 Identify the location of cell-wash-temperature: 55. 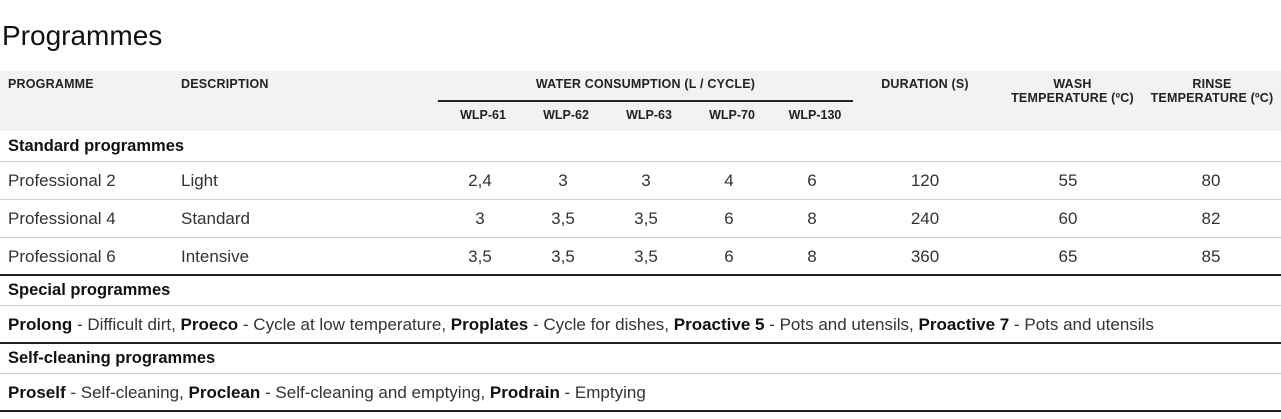
(1068, 180).